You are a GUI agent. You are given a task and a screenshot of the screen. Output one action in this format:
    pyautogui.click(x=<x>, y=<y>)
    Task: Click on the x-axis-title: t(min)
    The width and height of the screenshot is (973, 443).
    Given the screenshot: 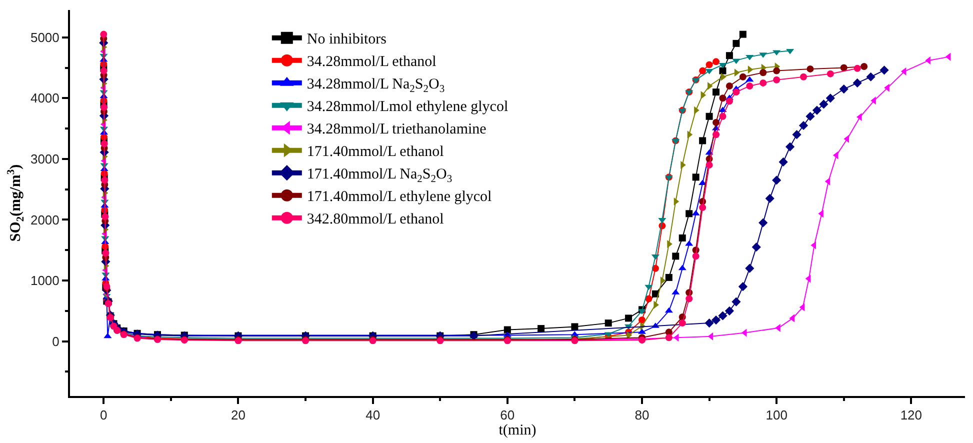 What is the action you would take?
    pyautogui.click(x=517, y=430)
    